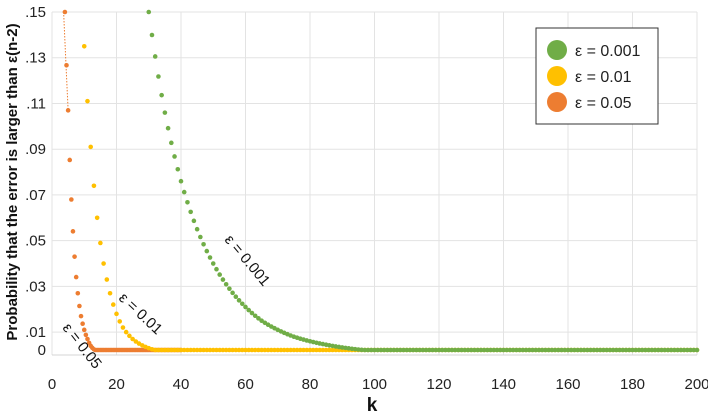 The image size is (708, 413). Describe the element at coordinates (181, 384) in the screenshot. I see `x-tick-label: 40` at that location.